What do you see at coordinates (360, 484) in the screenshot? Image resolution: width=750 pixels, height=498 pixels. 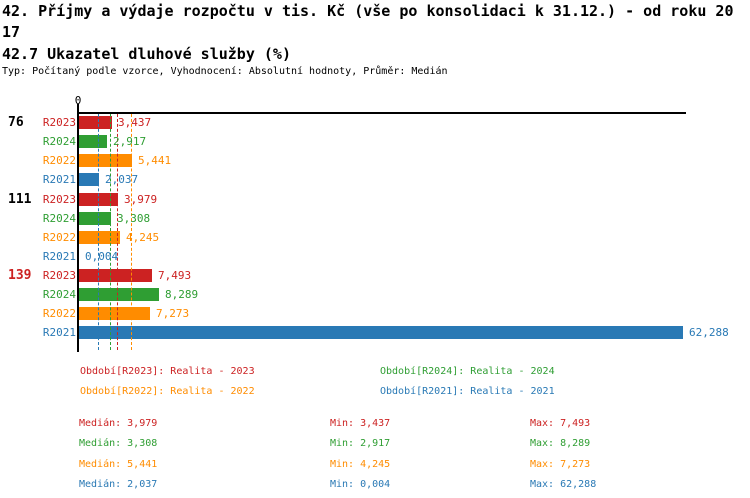 I see `stat-min: Min: 0,004` at bounding box center [360, 484].